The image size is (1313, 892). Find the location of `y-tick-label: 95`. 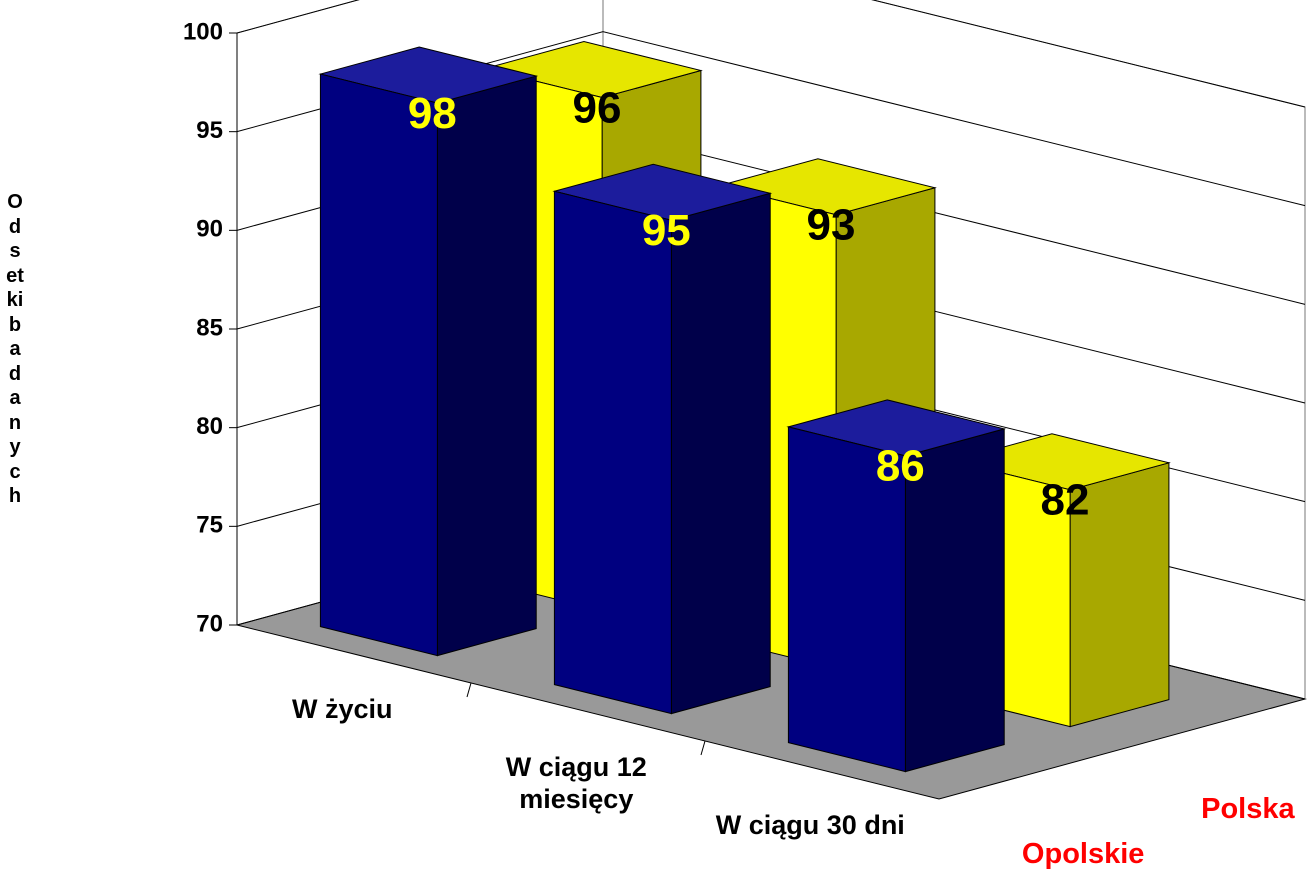

y-tick-label: 95 is located at coordinates (209, 130).